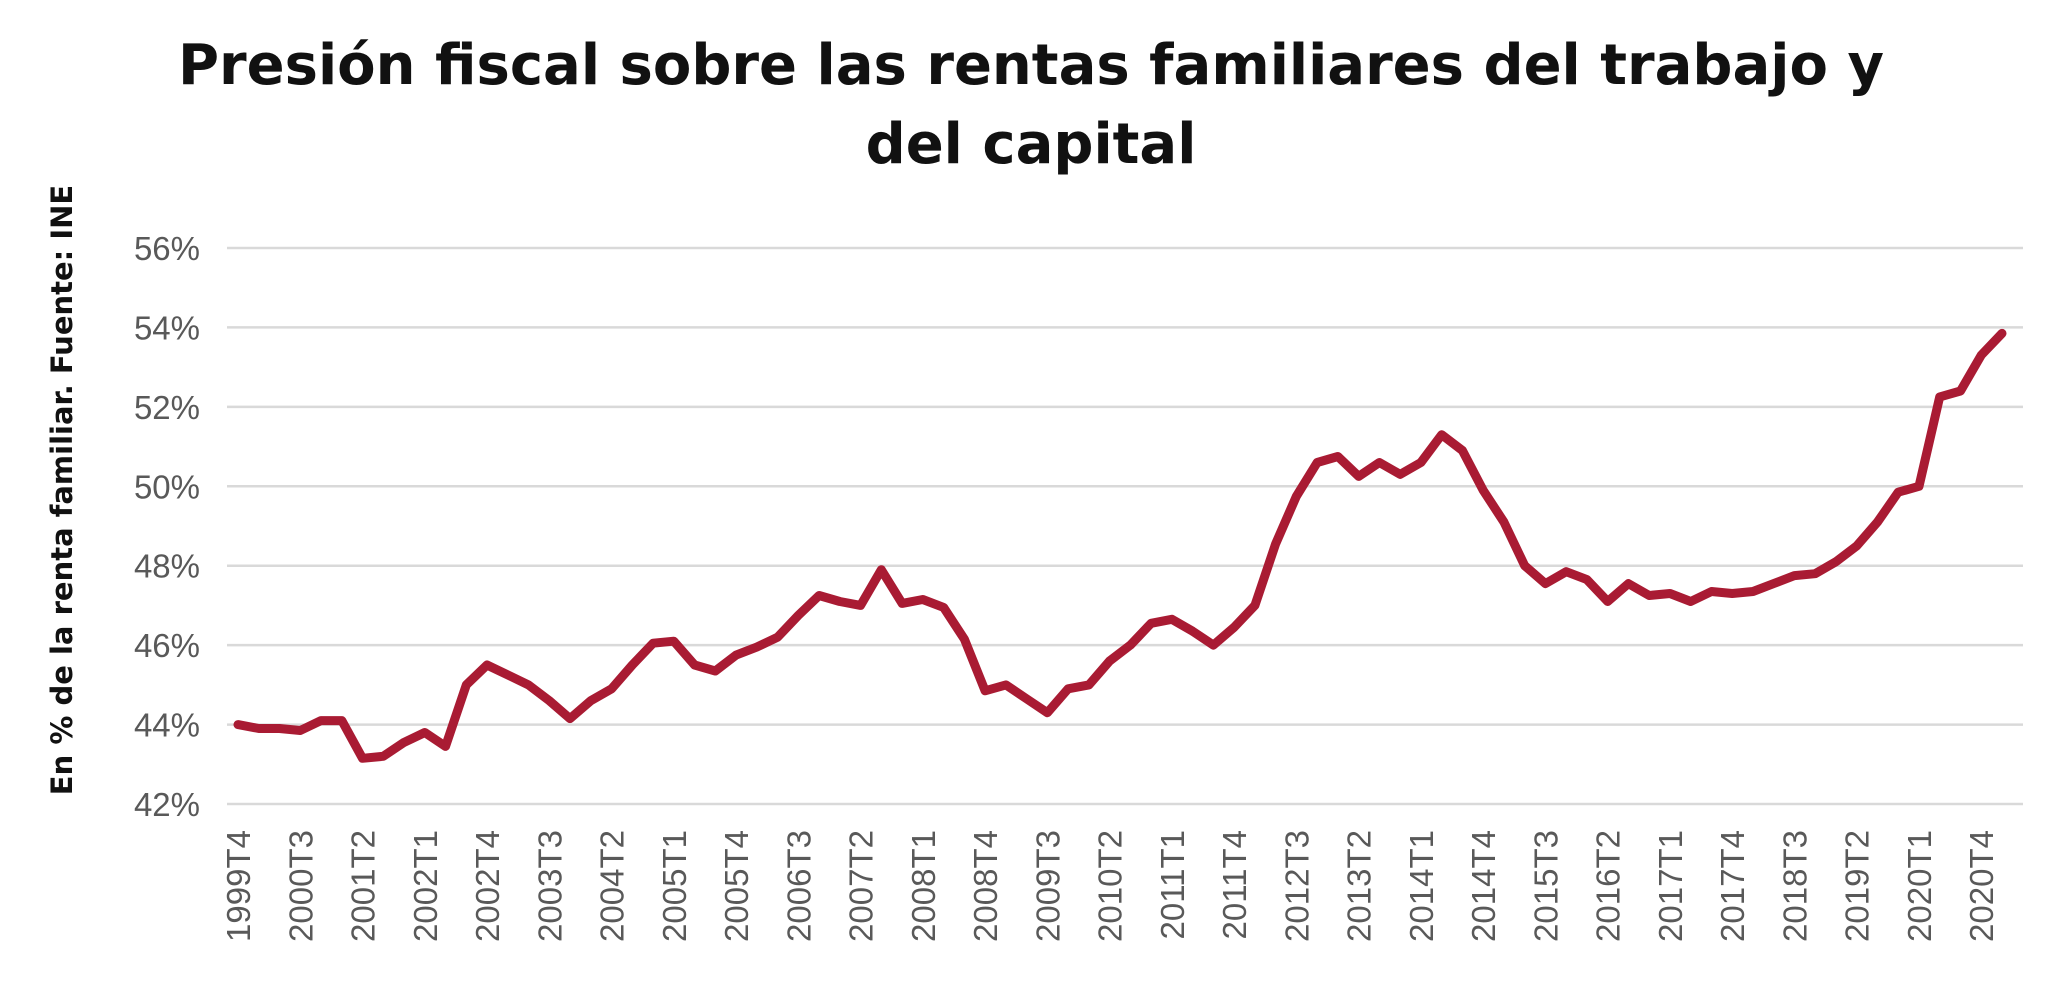  Describe the element at coordinates (1421, 886) in the screenshot. I see `x-tick-label: 2014T1` at that location.